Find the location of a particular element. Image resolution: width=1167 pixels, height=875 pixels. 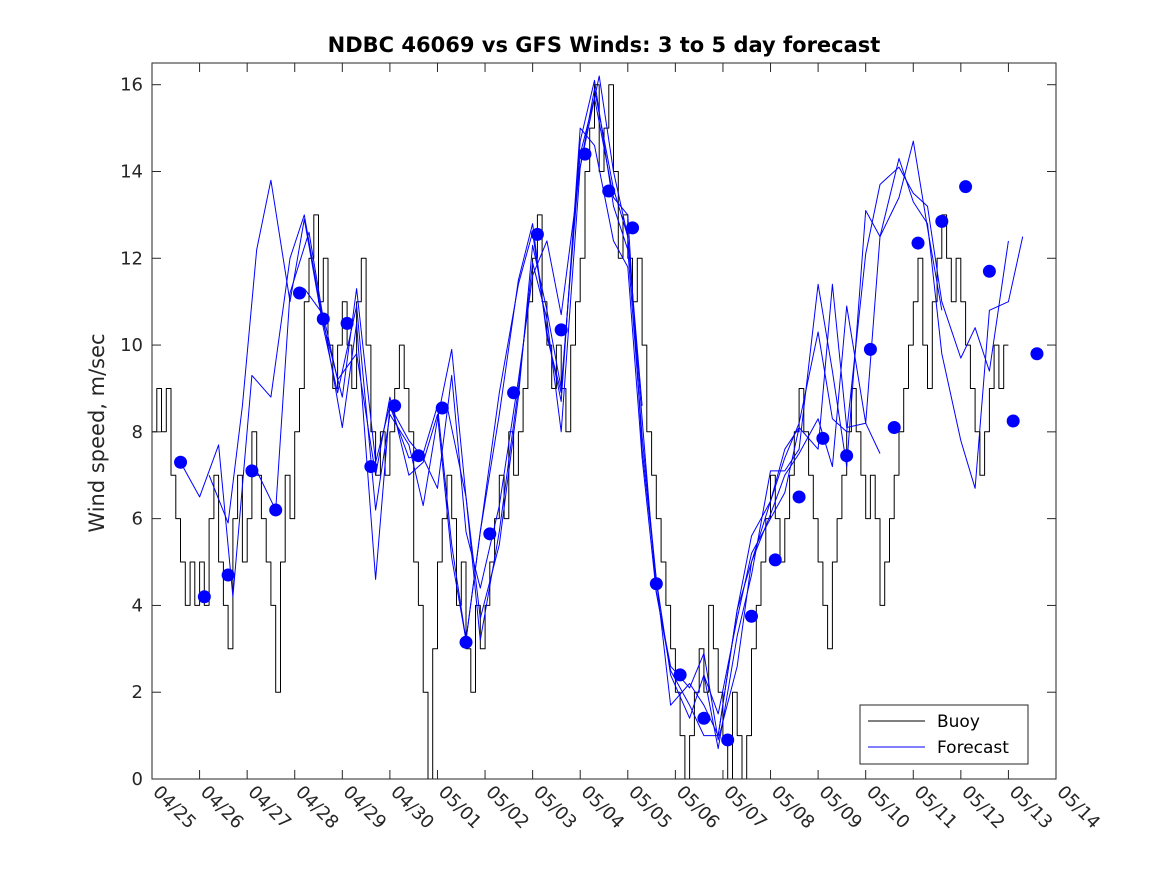

legend-buoy-label: Buoy is located at coordinates (958, 722).